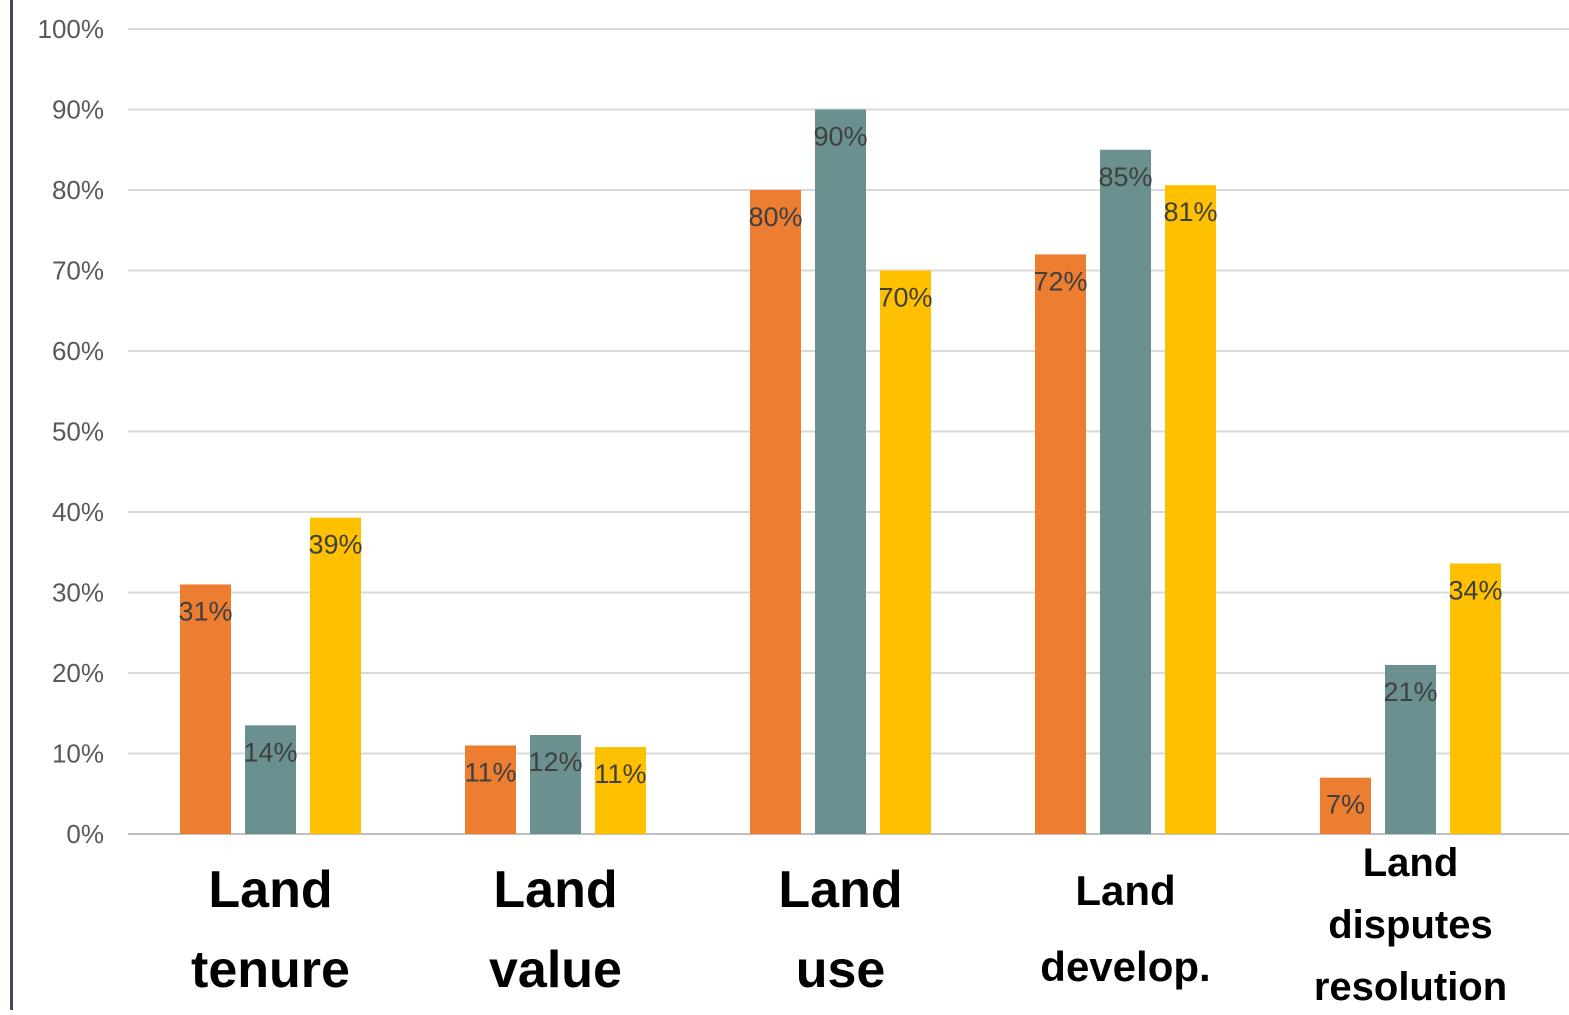 The image size is (1569, 1015). What do you see at coordinates (270, 970) in the screenshot?
I see `category-label-line: tenure` at bounding box center [270, 970].